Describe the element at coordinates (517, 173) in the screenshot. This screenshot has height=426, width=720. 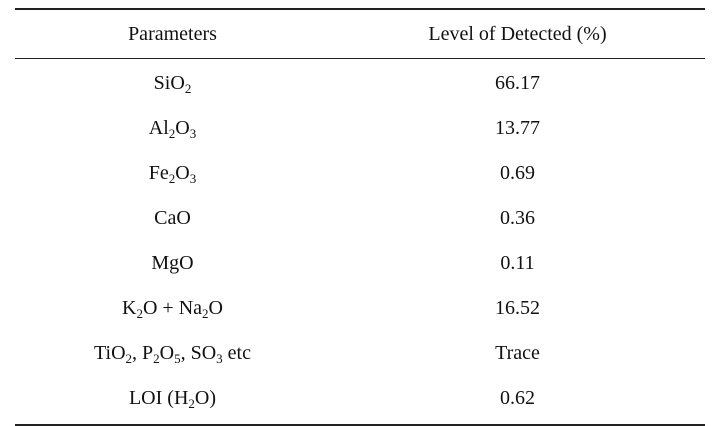
I see `level-cell: 0.69` at that location.